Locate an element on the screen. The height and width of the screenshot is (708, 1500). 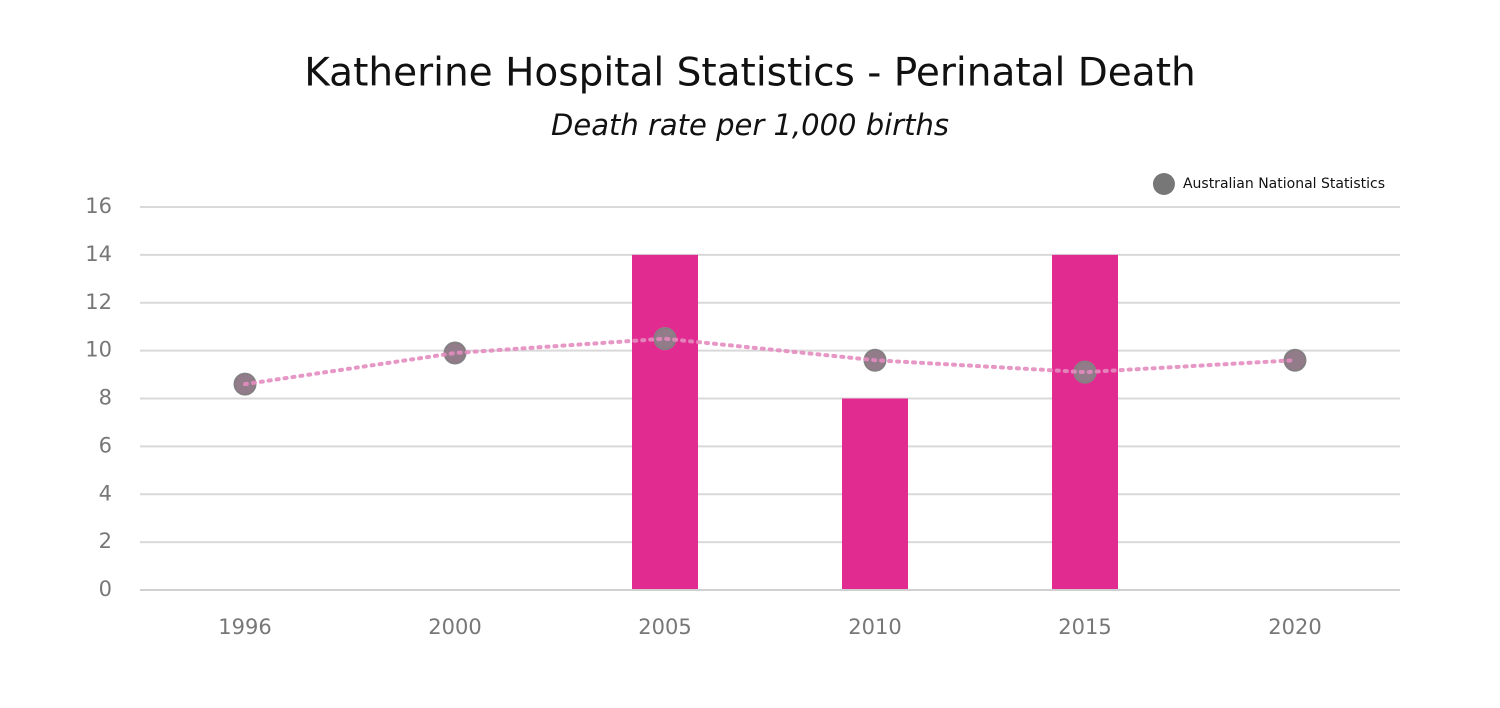
y-tick-label: 12 is located at coordinates (98, 302).